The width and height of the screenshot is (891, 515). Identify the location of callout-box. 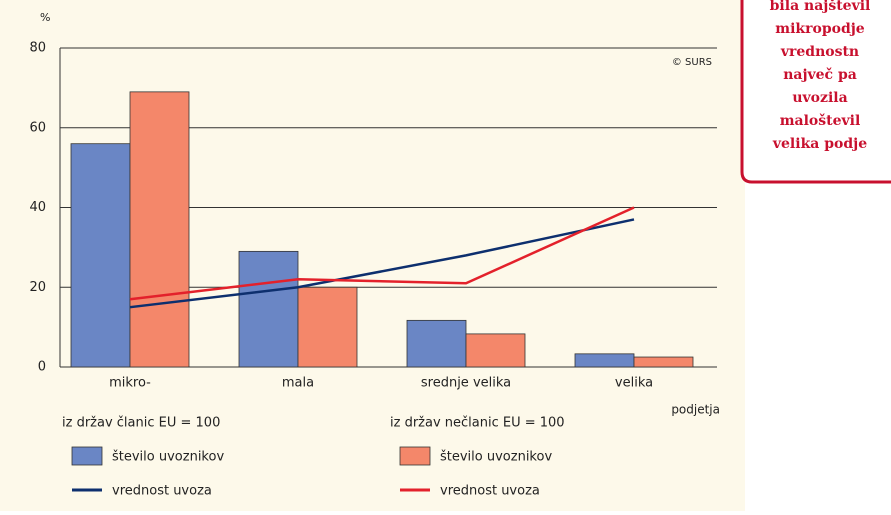
(815, 92).